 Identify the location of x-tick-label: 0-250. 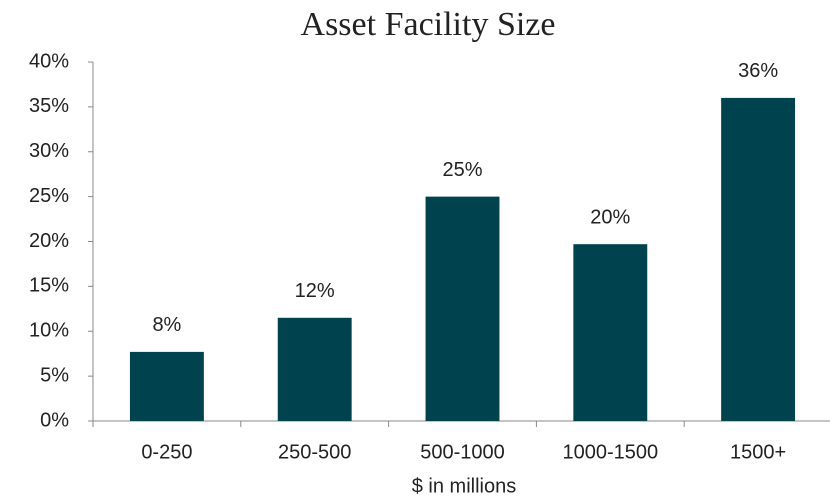
(166, 452).